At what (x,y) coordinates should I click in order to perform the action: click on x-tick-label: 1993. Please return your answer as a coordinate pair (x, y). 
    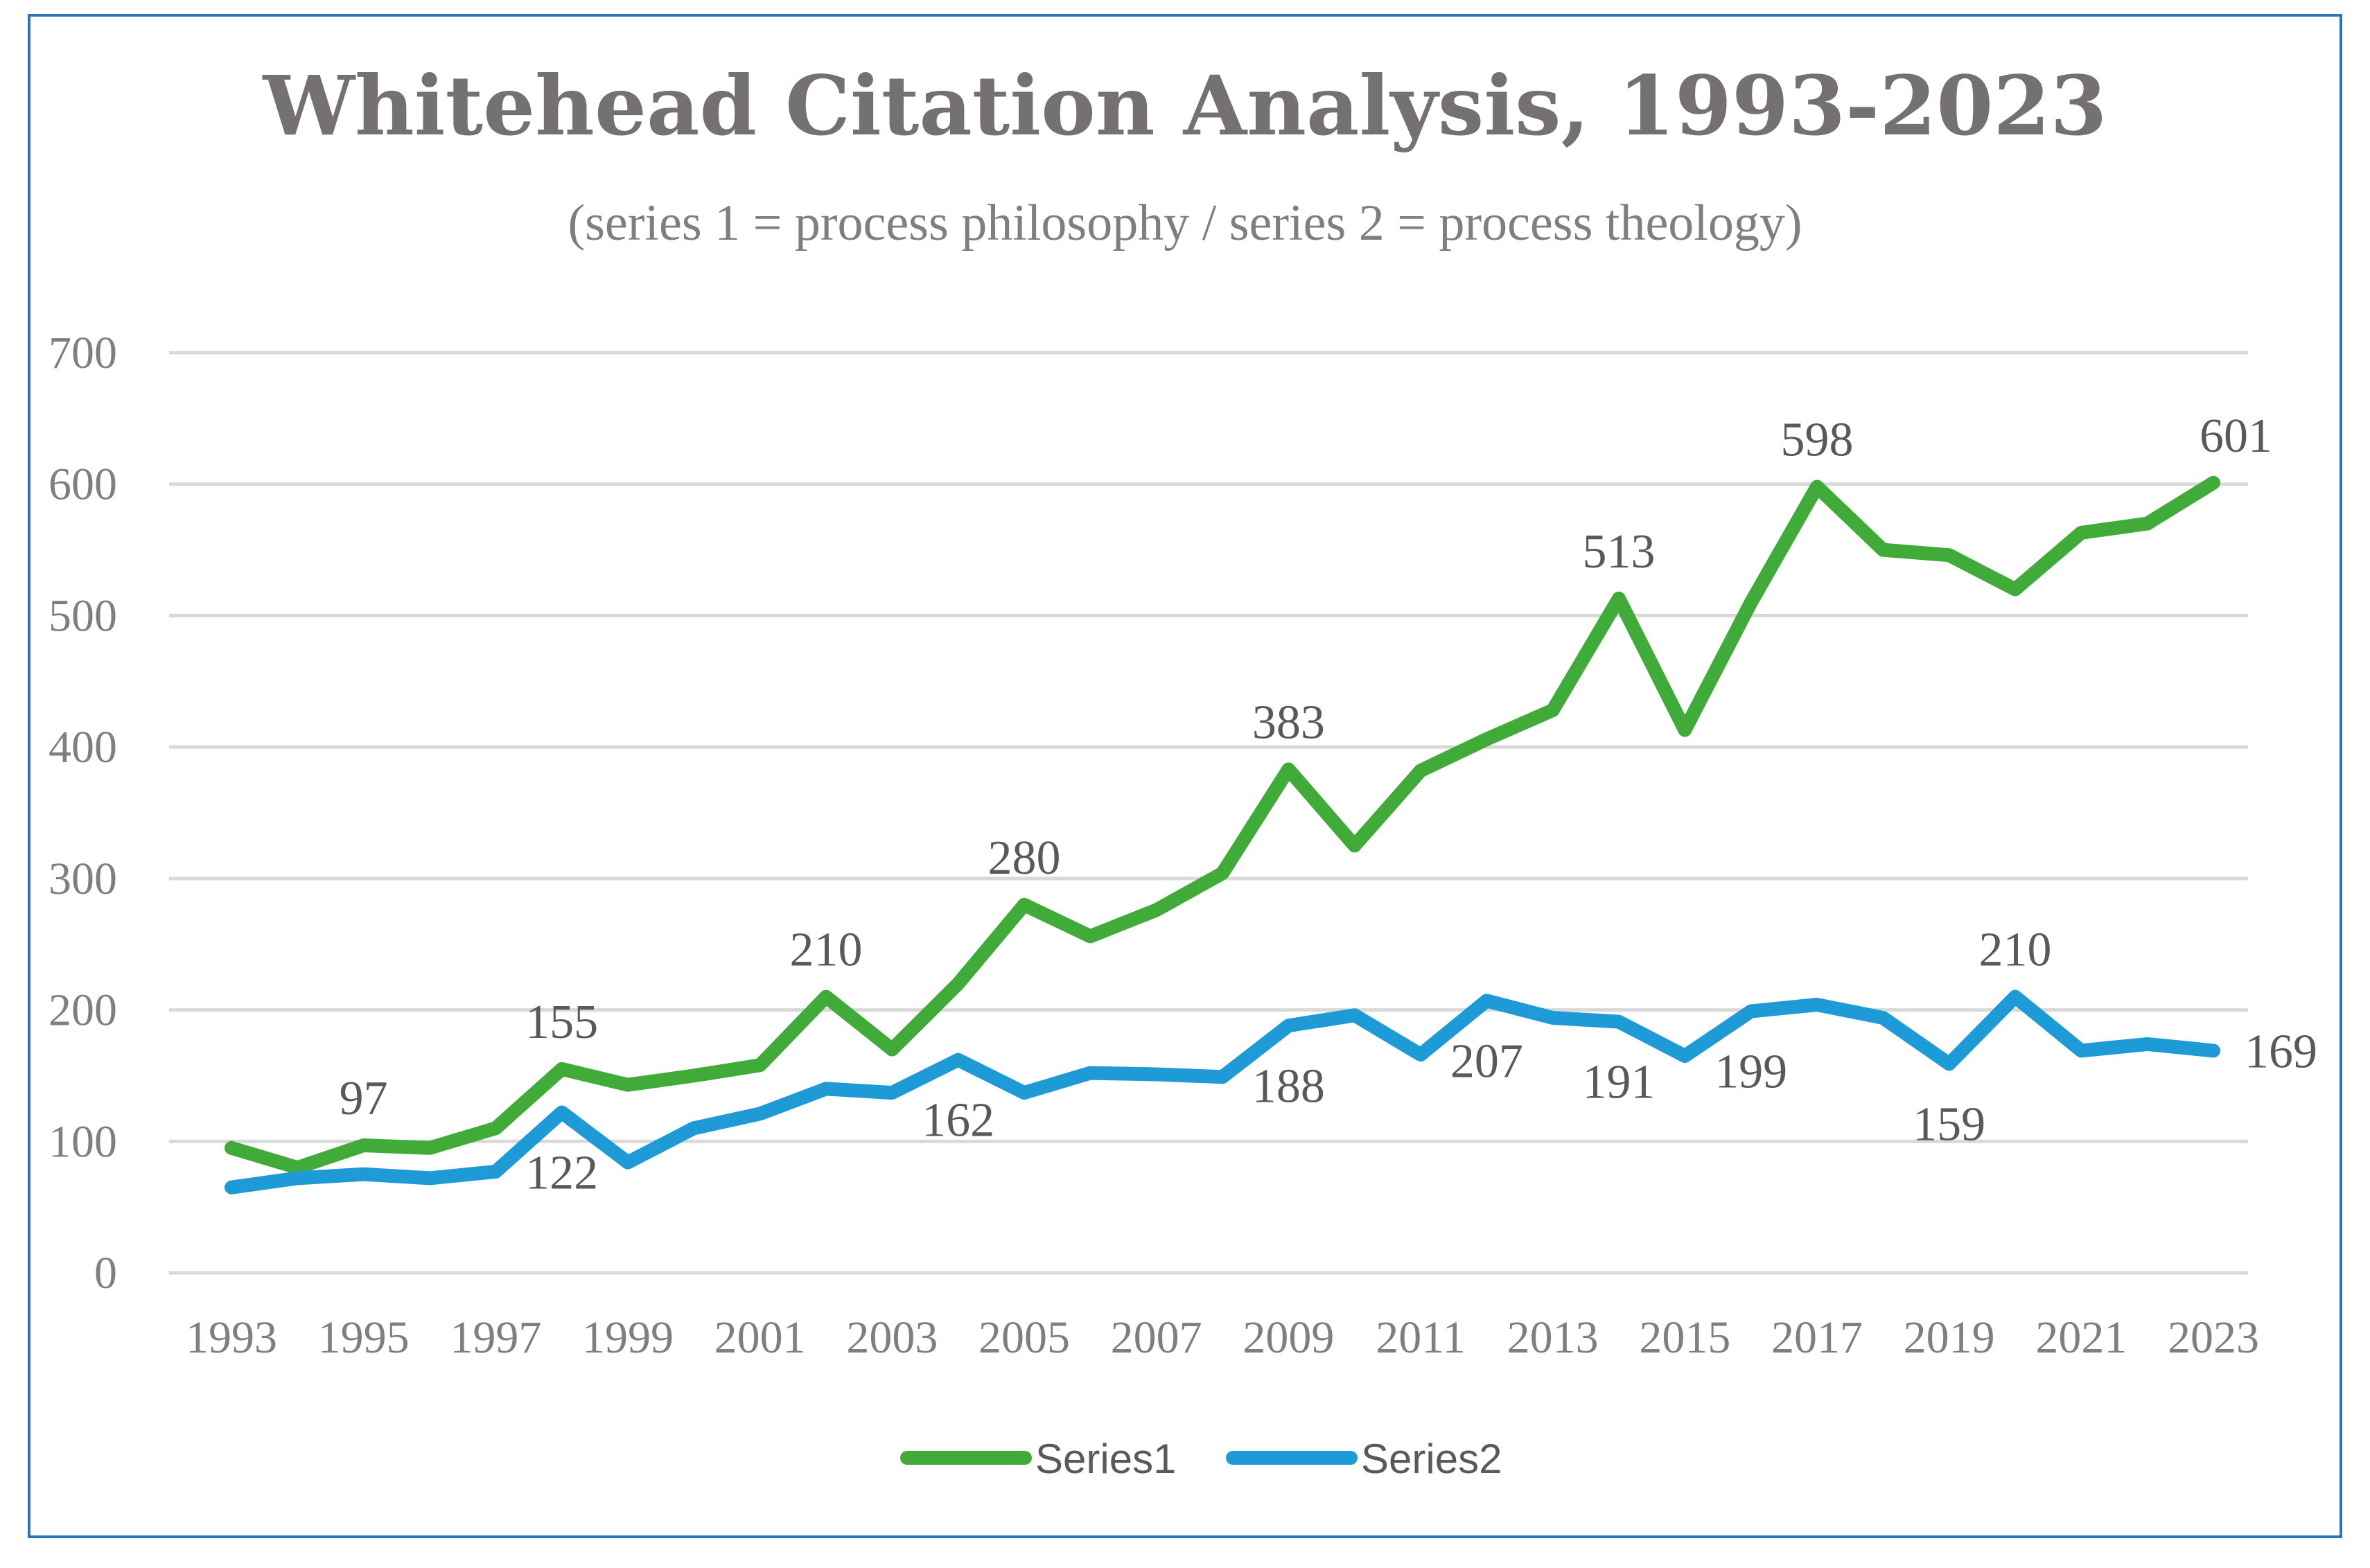
    Looking at the image, I should click on (231, 1337).